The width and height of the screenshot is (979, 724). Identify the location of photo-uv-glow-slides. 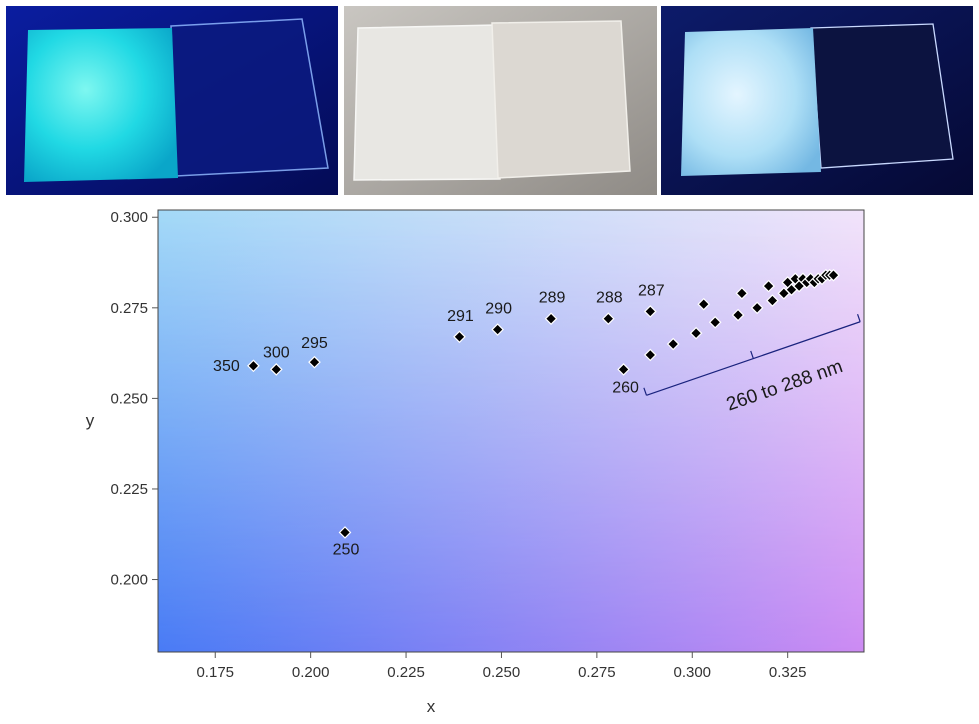
(172, 100).